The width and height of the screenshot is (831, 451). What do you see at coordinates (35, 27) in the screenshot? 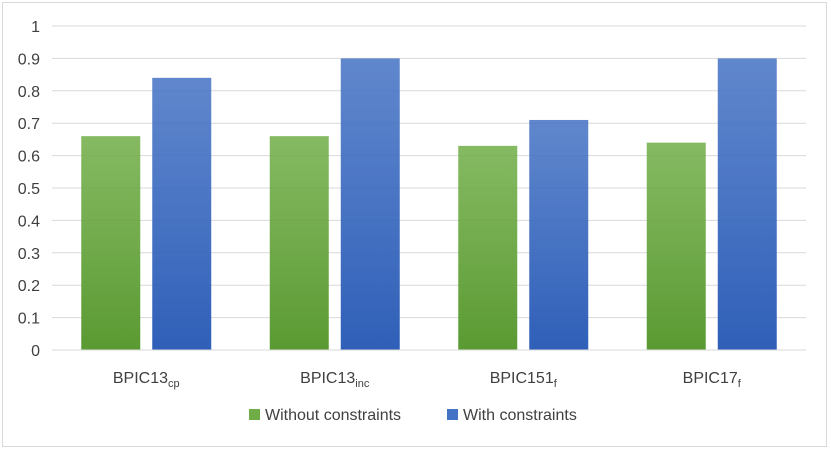
I see `y-tick-label: 1` at bounding box center [35, 27].